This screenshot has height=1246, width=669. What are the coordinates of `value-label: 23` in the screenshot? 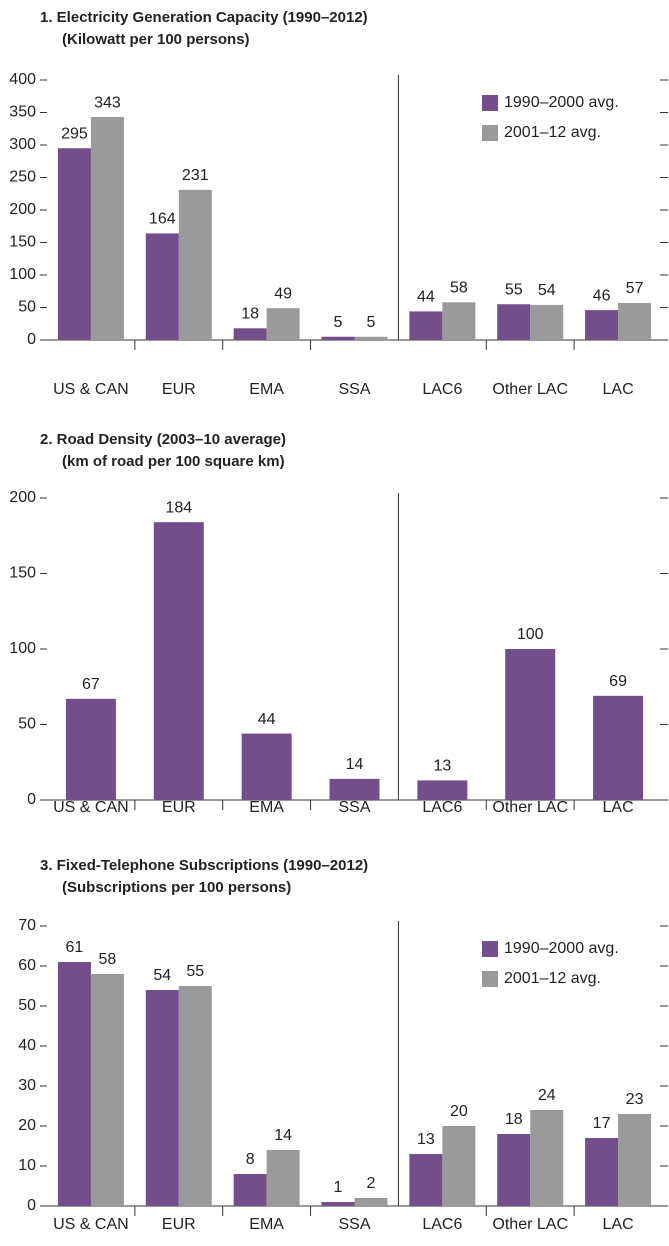 It's located at (635, 1099).